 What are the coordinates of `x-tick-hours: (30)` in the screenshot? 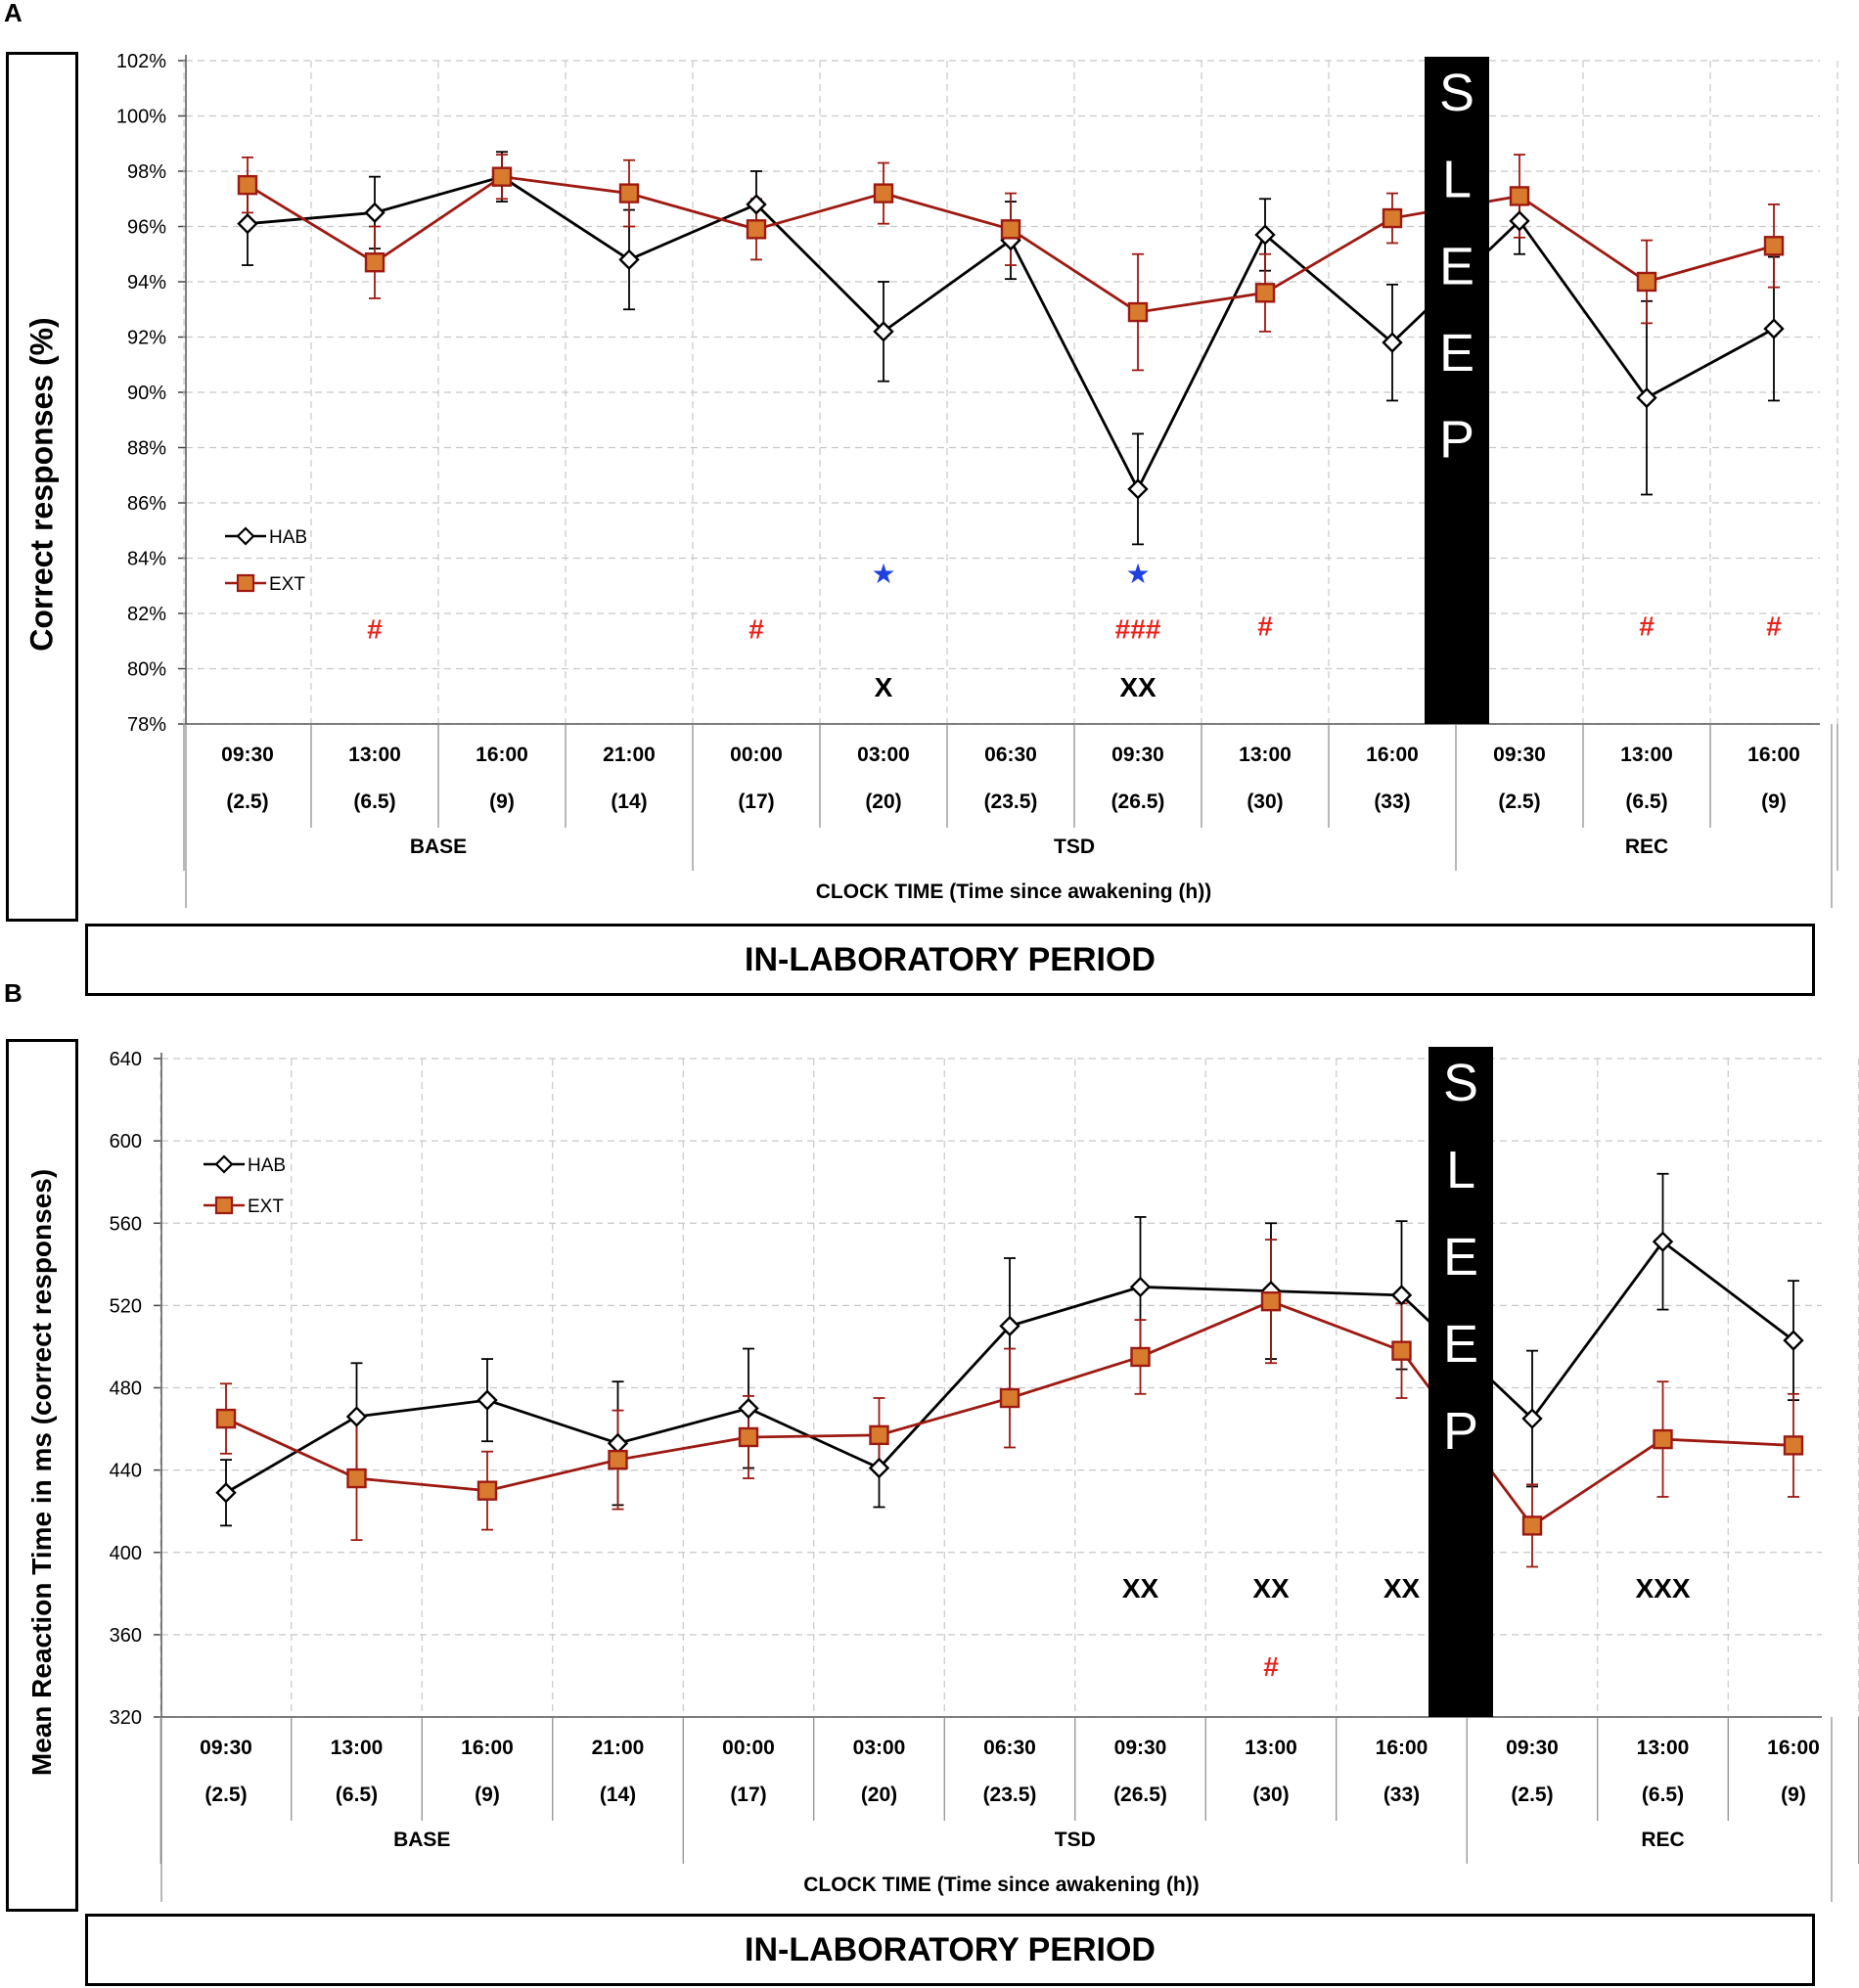 It's located at (1270, 1795).